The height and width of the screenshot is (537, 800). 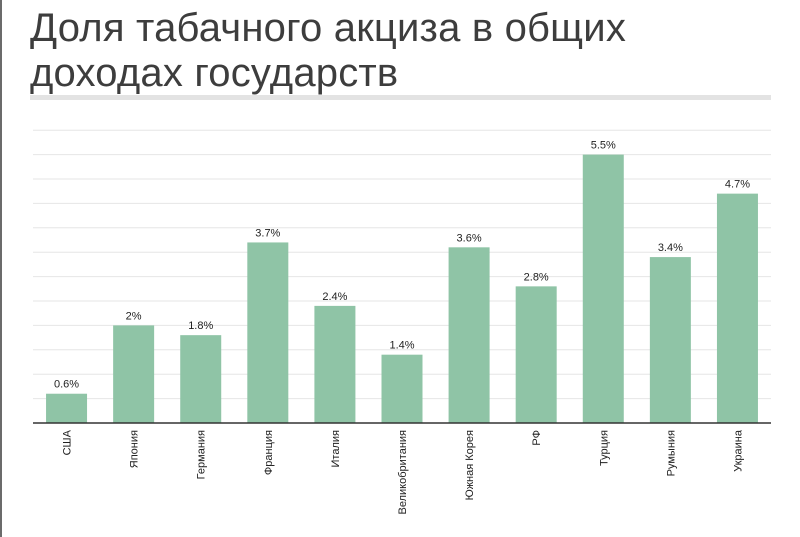 What do you see at coordinates (737, 185) in the screenshot?
I see `data-label: 4.7%` at bounding box center [737, 185].